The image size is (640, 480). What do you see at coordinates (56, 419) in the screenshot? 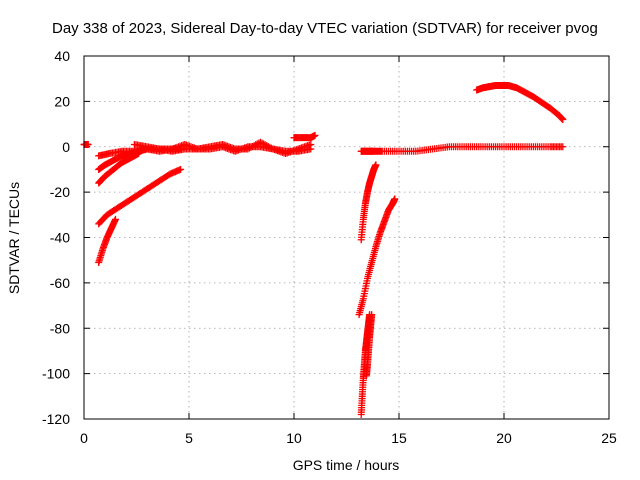
I see `y-tick-label: -120` at bounding box center [56, 419].